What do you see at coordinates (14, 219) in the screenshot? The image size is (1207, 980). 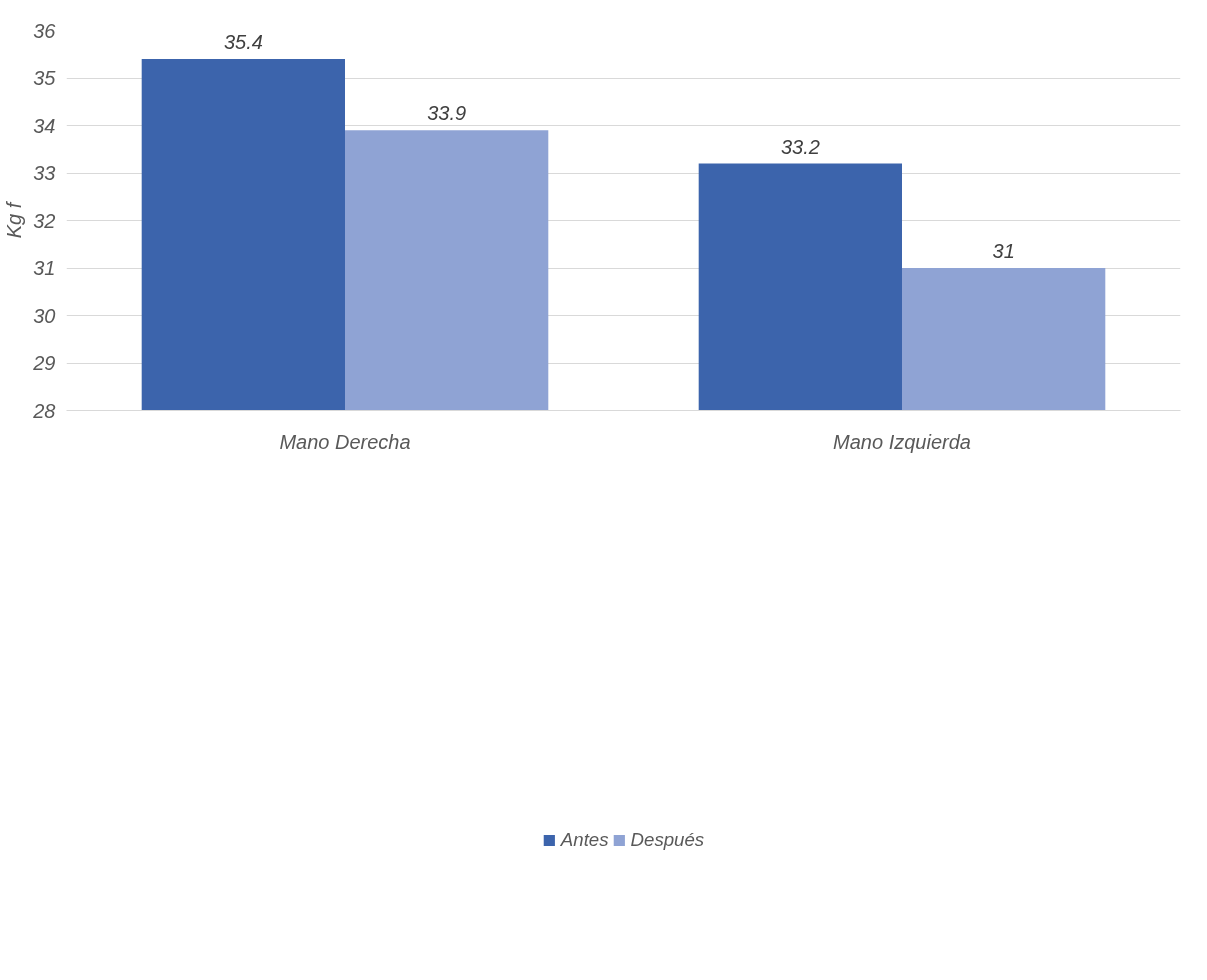 I see `y-axis-title: Kg f` at bounding box center [14, 219].